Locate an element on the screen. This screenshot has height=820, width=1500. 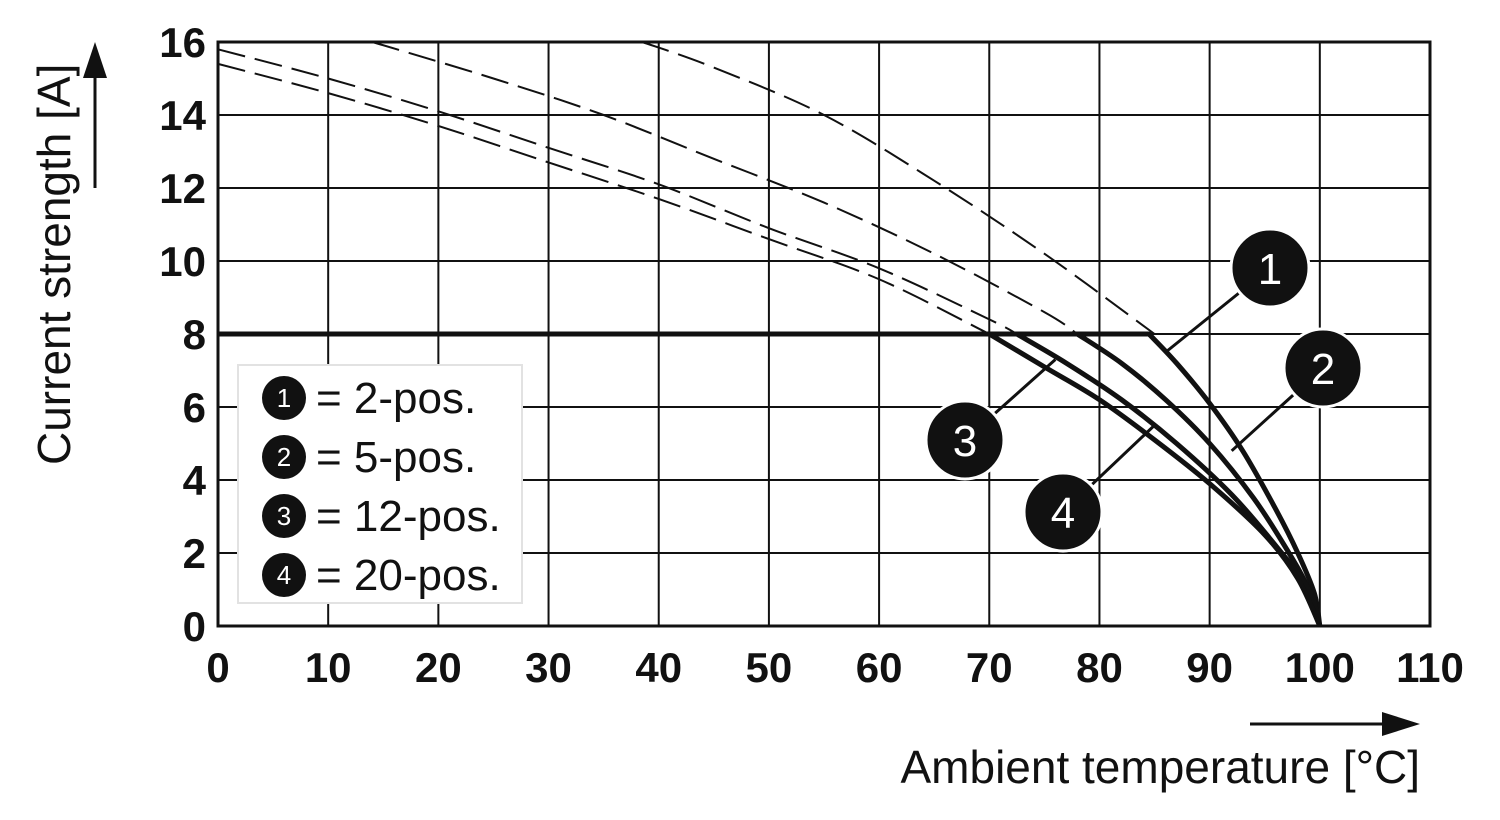
x-tick-label-10: 100 is located at coordinates (1320, 667).